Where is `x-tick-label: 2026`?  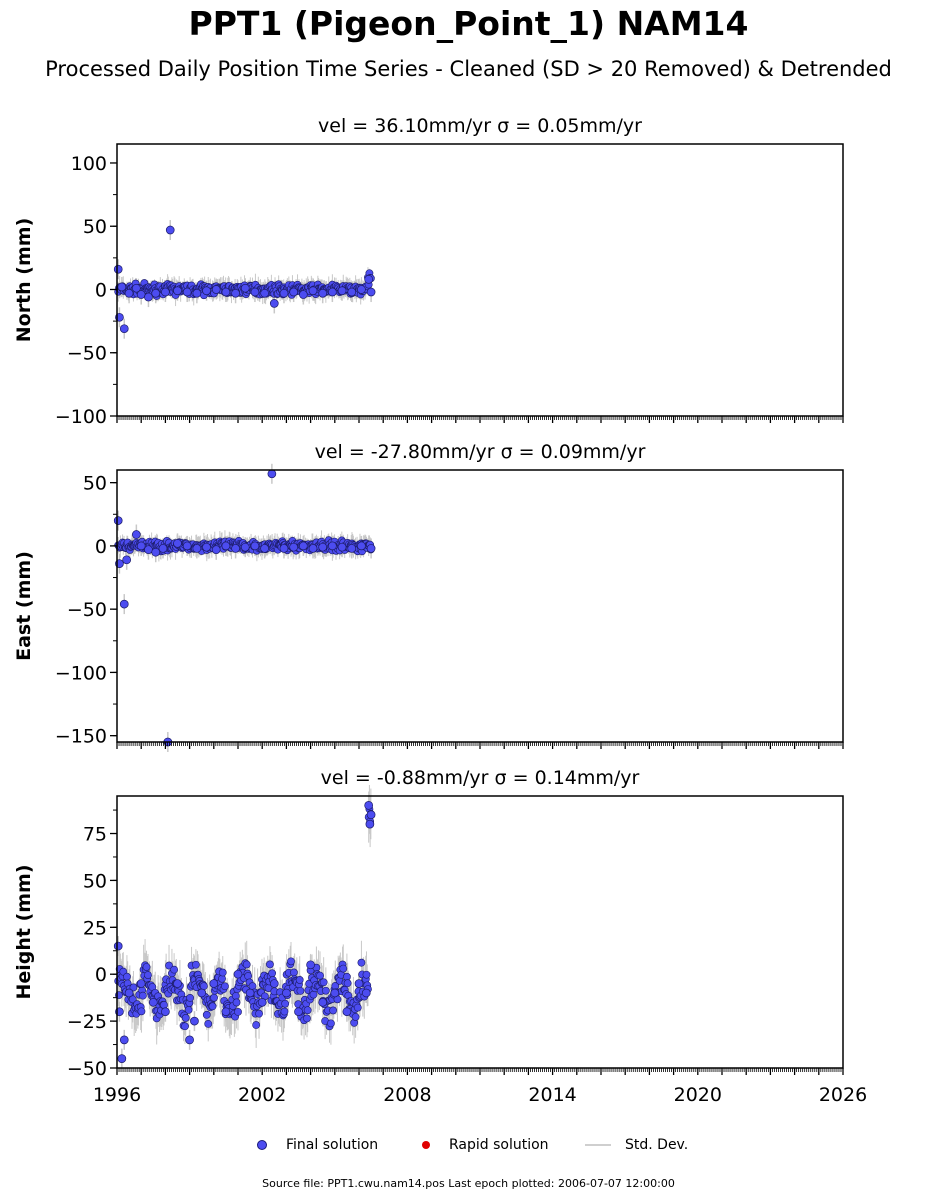
x-tick-label: 2026 is located at coordinates (843, 1095).